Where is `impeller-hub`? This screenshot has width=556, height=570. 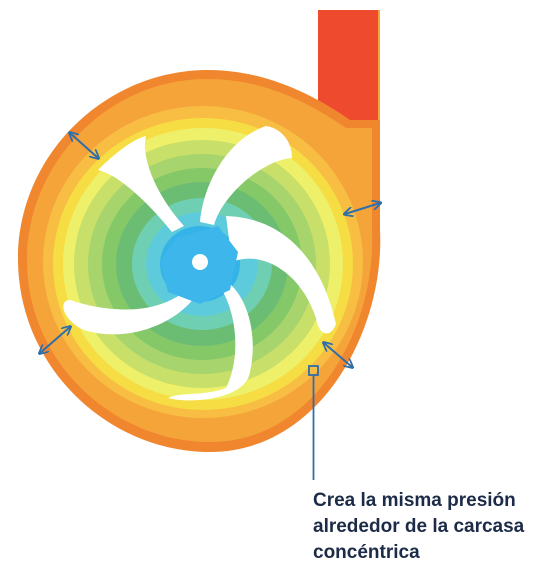 impeller-hub is located at coordinates (199, 265).